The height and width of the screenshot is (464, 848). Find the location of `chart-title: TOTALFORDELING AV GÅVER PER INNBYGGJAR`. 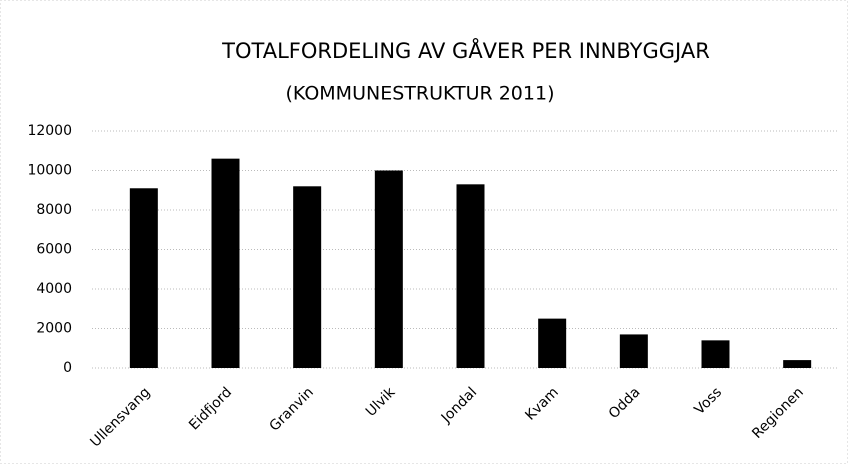

chart-title: TOTALFORDELING AV GÅVER PER INNBYGGJAR is located at coordinates (465, 50).